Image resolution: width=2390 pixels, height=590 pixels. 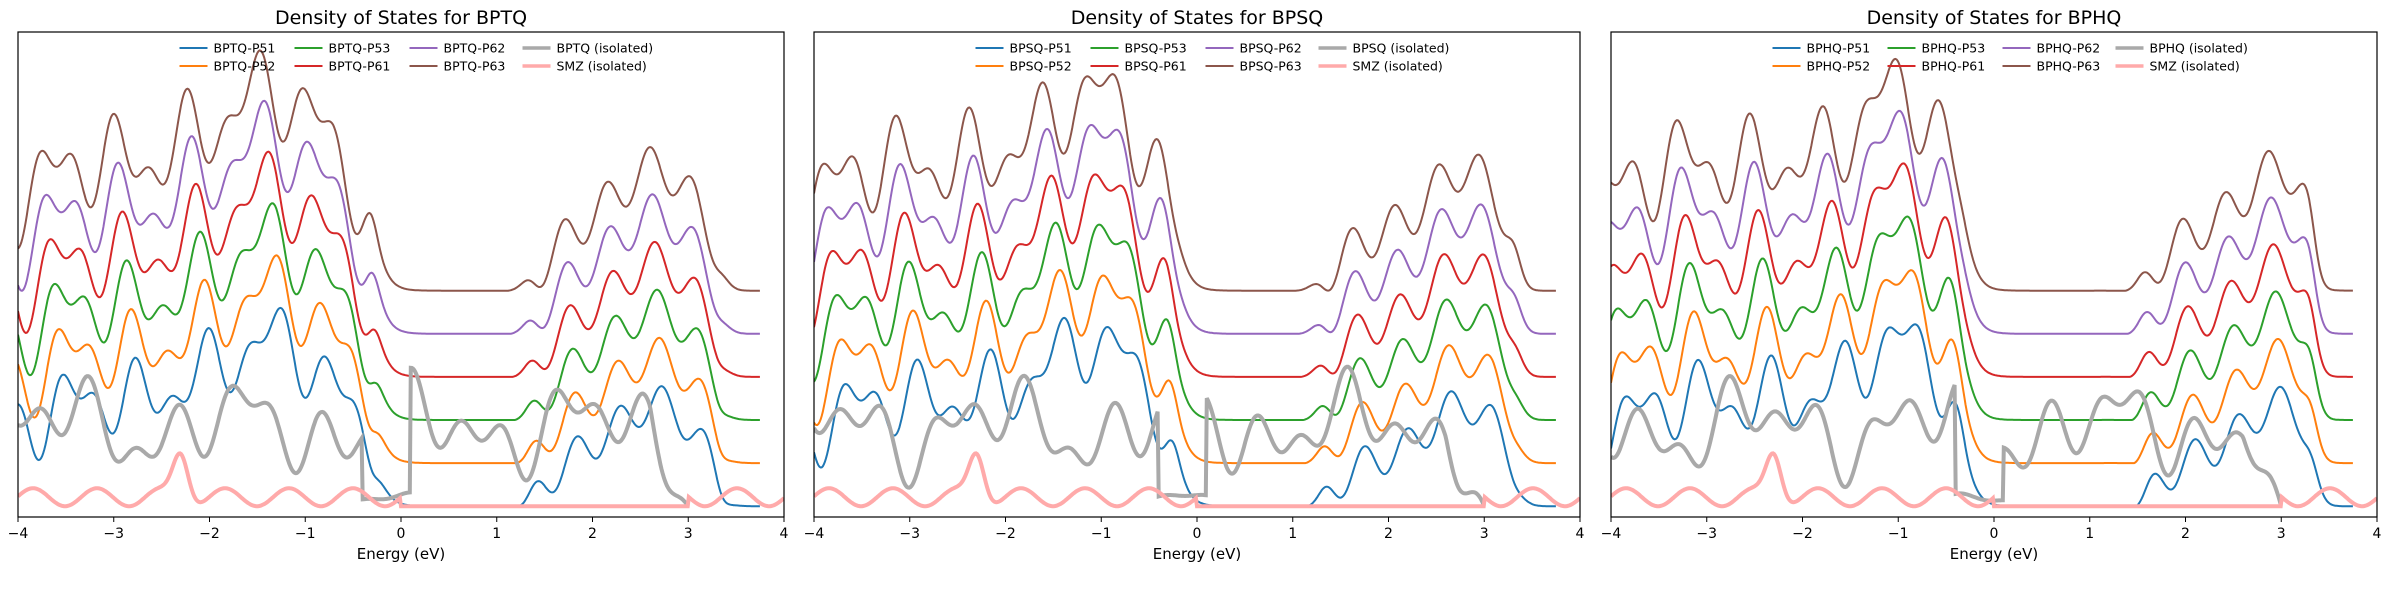 I want to click on legend-entry: BPTQ (isolated), so click(x=605, y=48).